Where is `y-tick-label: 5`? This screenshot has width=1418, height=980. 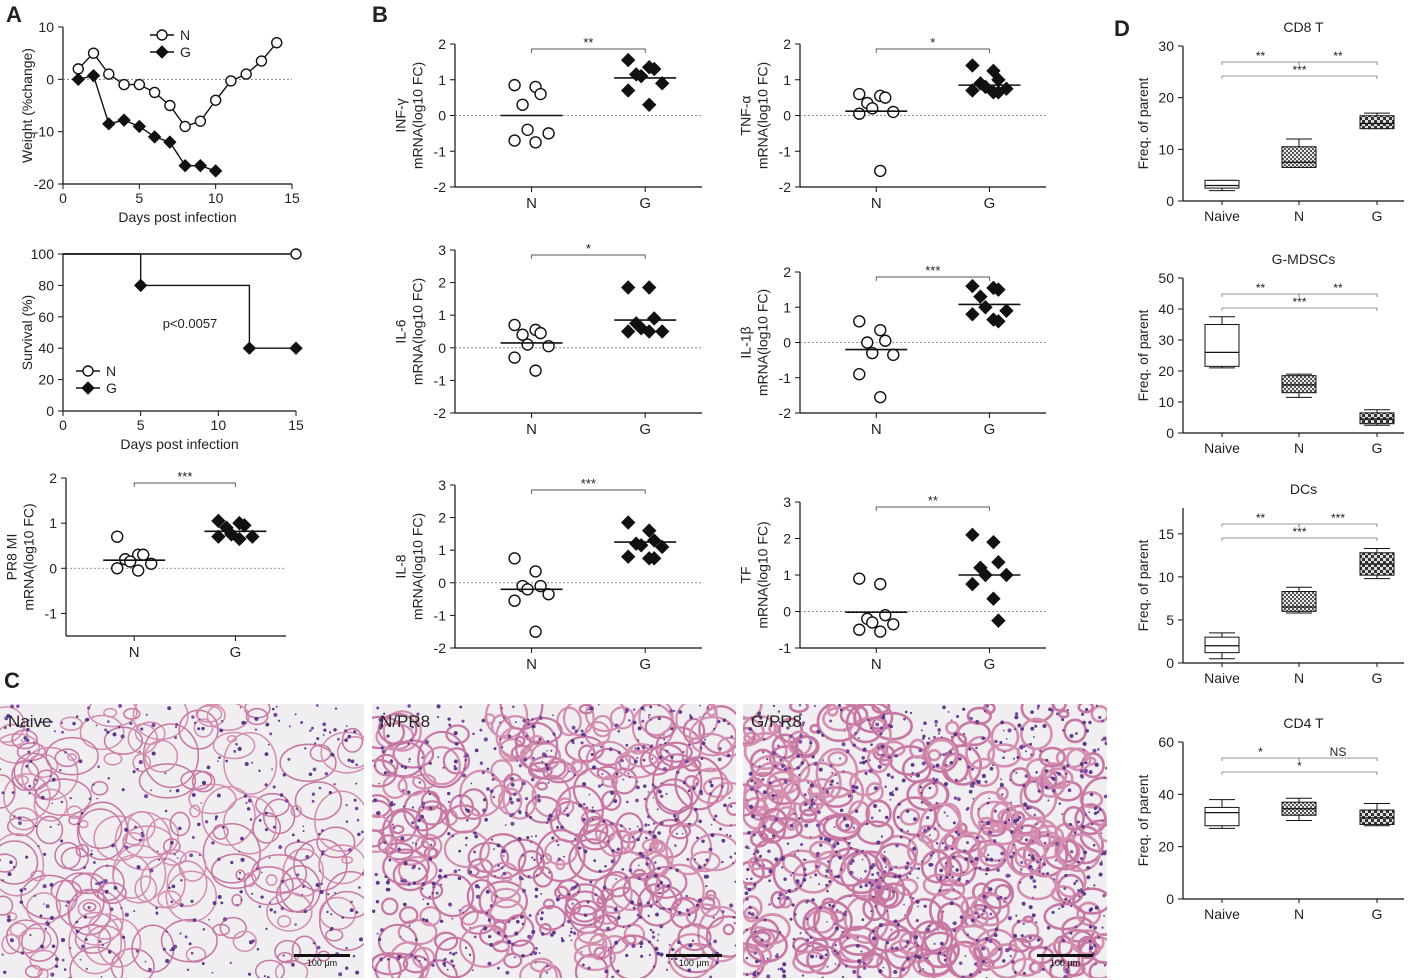 y-tick-label: 5 is located at coordinates (1170, 620).